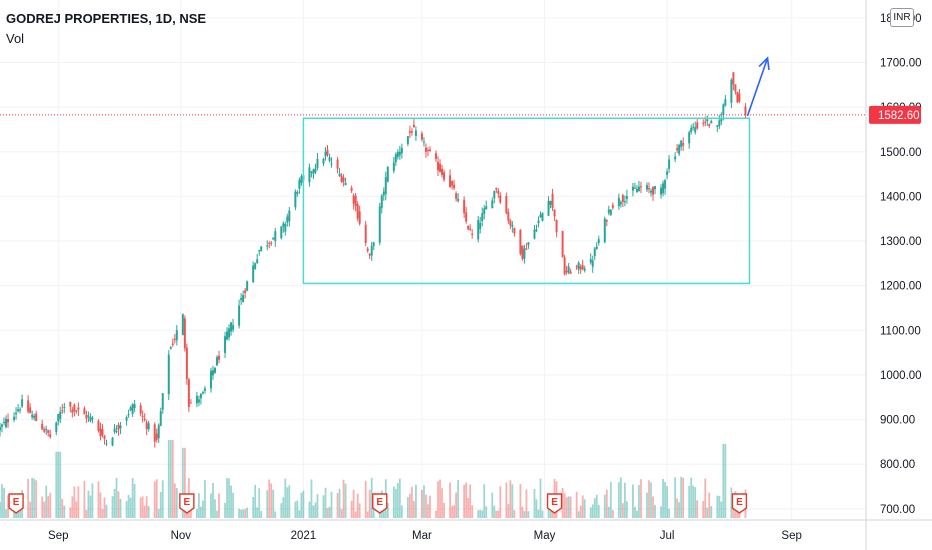 The image size is (932, 550). Describe the element at coordinates (106, 18) in the screenshot. I see `symbol-title: GODREJ PROPERTIES, 1D, NSE` at that location.